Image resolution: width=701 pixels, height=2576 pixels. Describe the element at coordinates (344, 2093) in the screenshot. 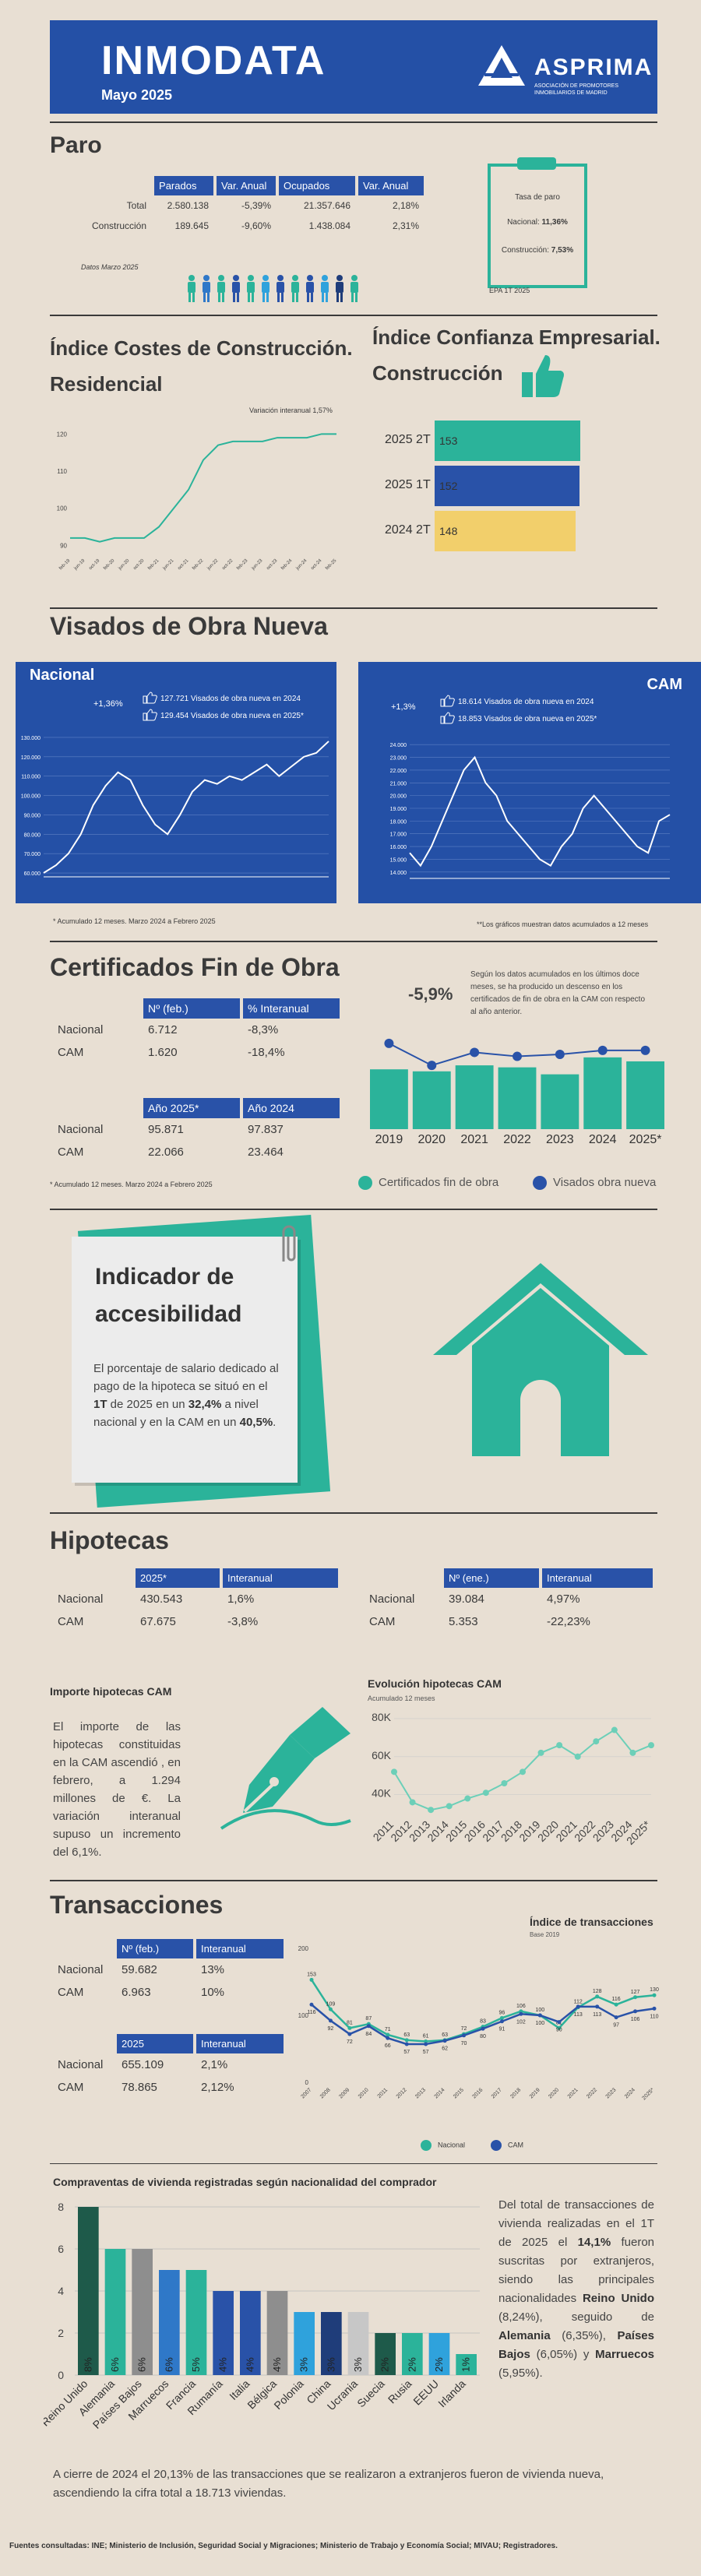

I see `x-tick-label: 2009` at that location.